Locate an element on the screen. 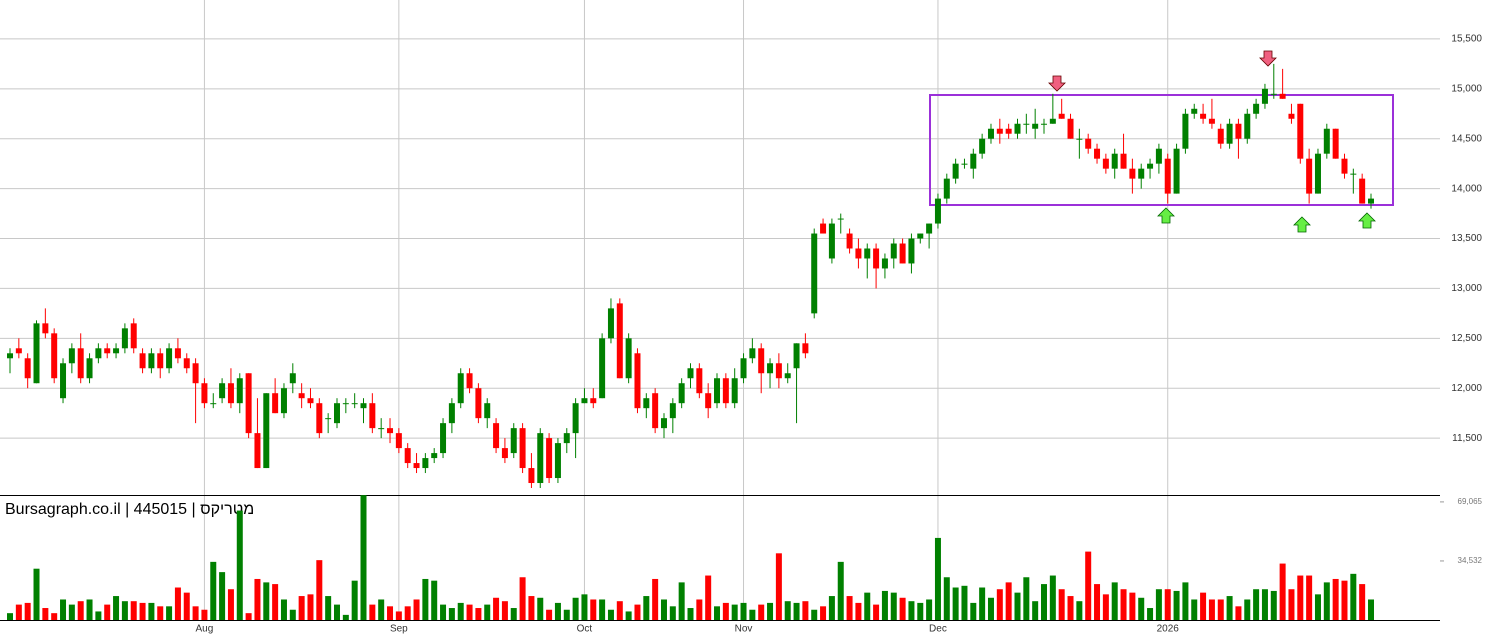 The image size is (1488, 636). x-tick-label: Sep is located at coordinates (399, 629).